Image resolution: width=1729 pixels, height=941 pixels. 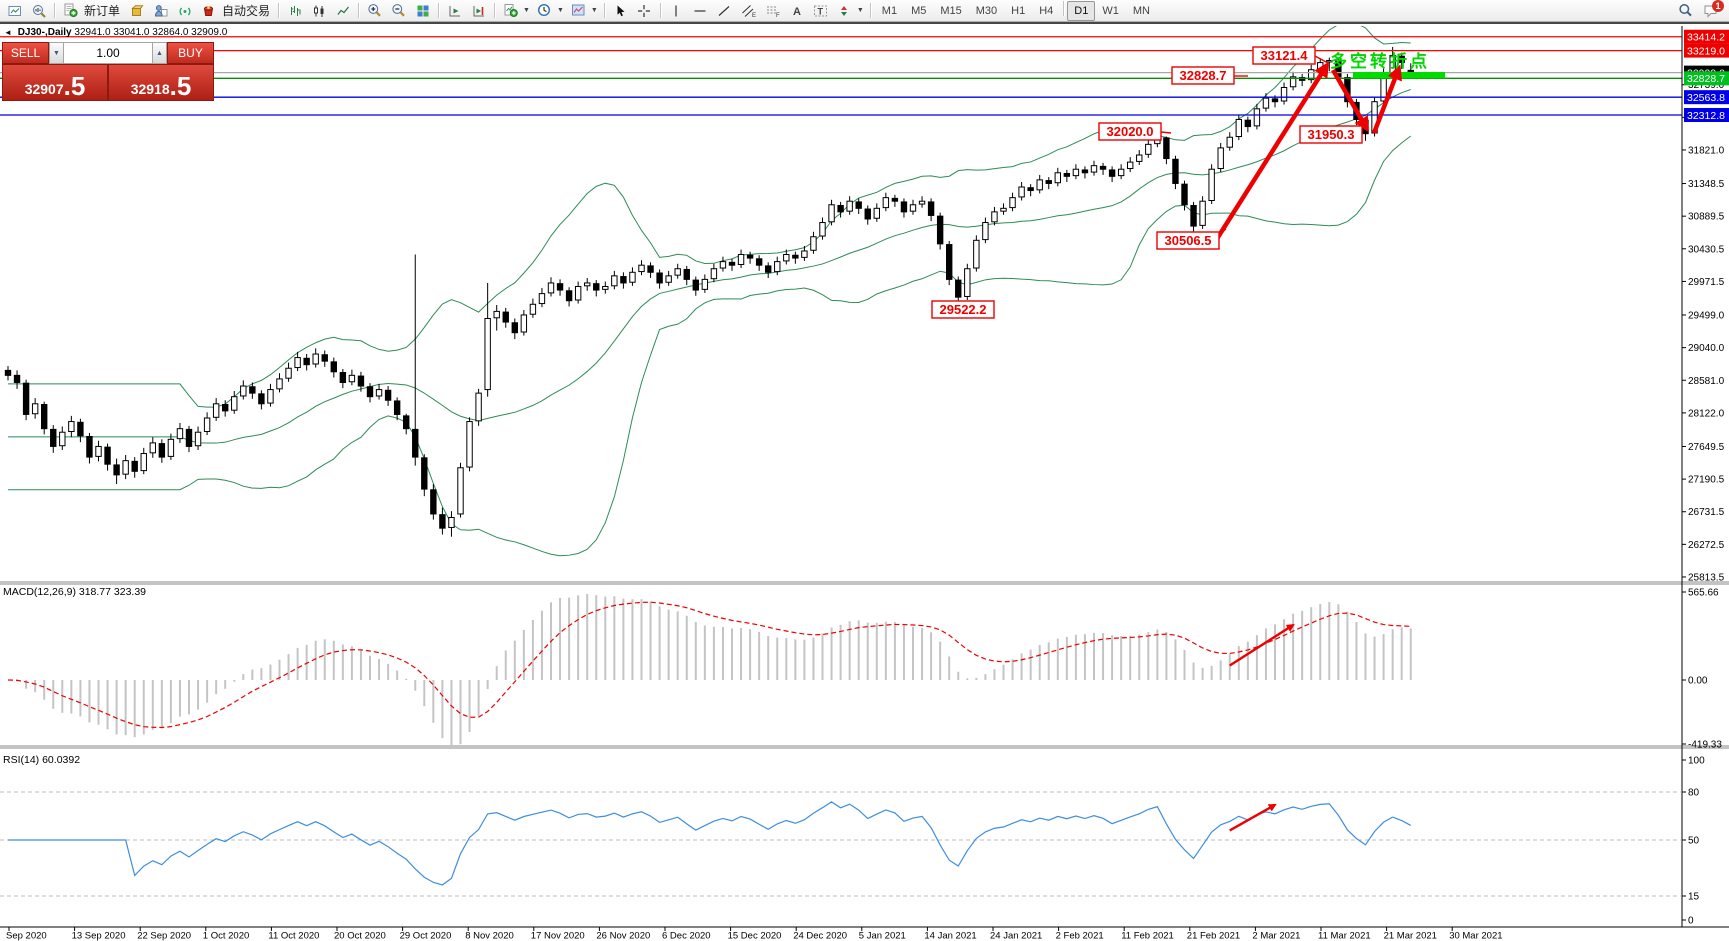 What do you see at coordinates (860, 10) in the screenshot?
I see `arrows-tool-caret: ▼` at bounding box center [860, 10].